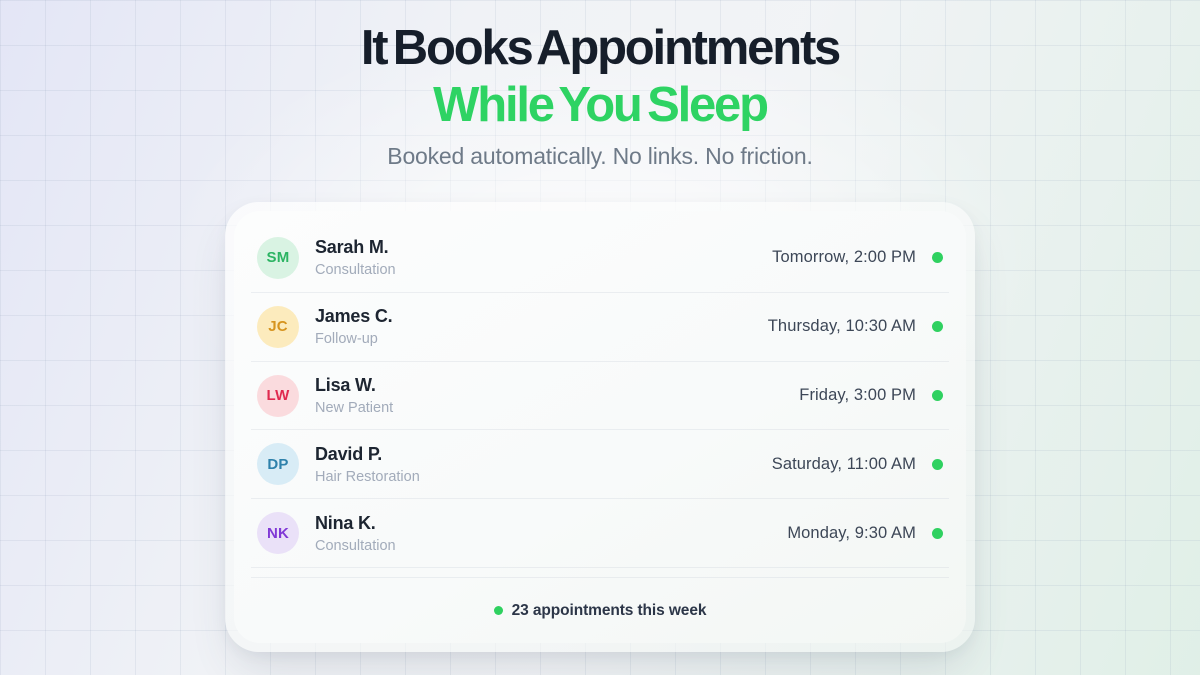 The width and height of the screenshot is (1200, 675). What do you see at coordinates (278, 533) in the screenshot?
I see `avatar: NK` at bounding box center [278, 533].